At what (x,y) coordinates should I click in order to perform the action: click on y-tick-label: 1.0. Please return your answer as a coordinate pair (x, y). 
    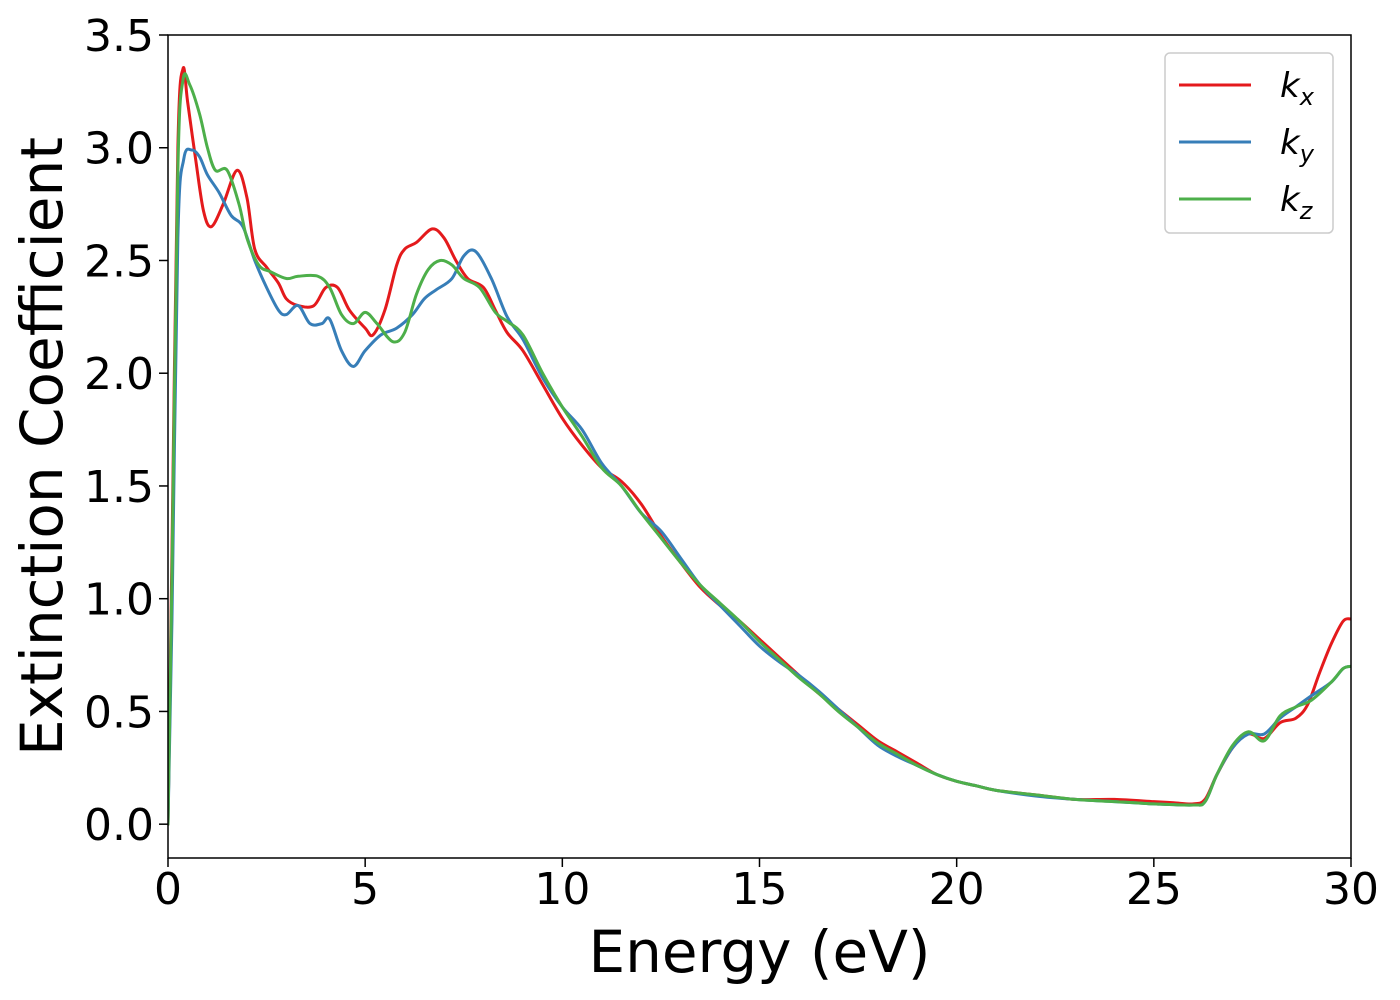
    Looking at the image, I should click on (119, 600).